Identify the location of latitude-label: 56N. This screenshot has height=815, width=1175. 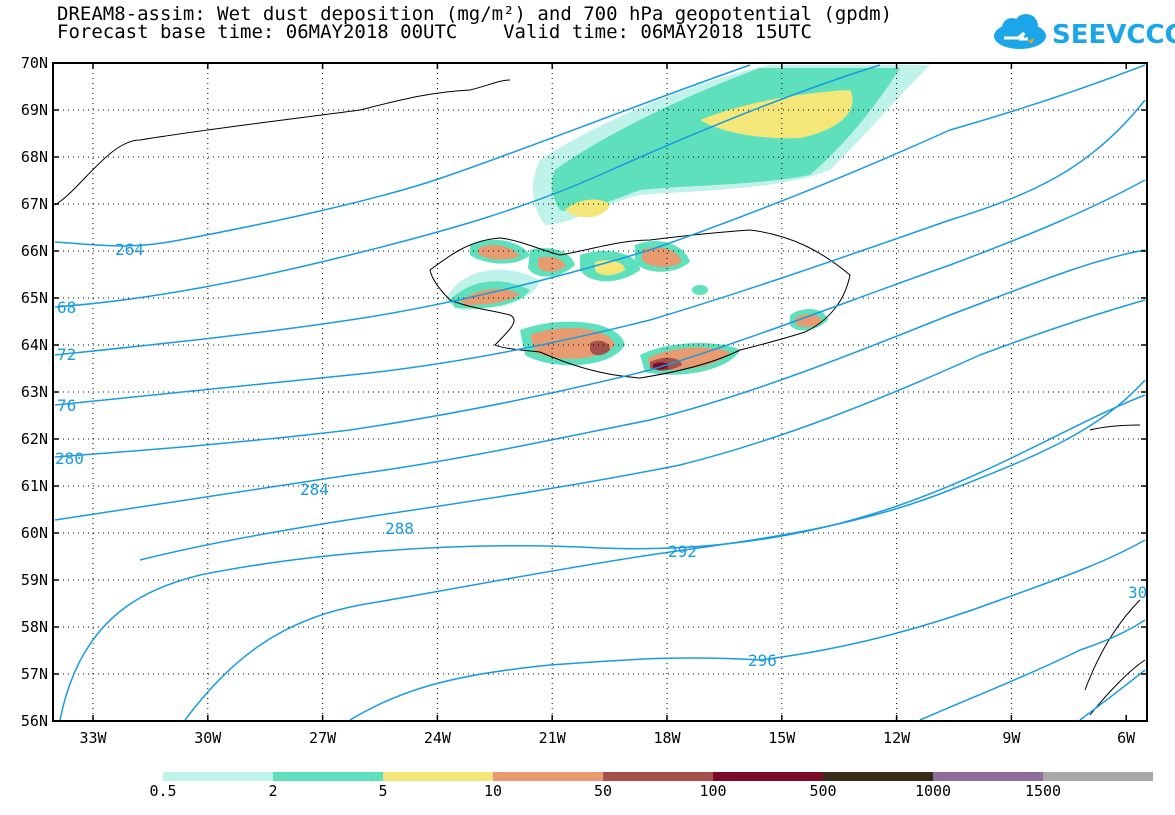
(34, 721).